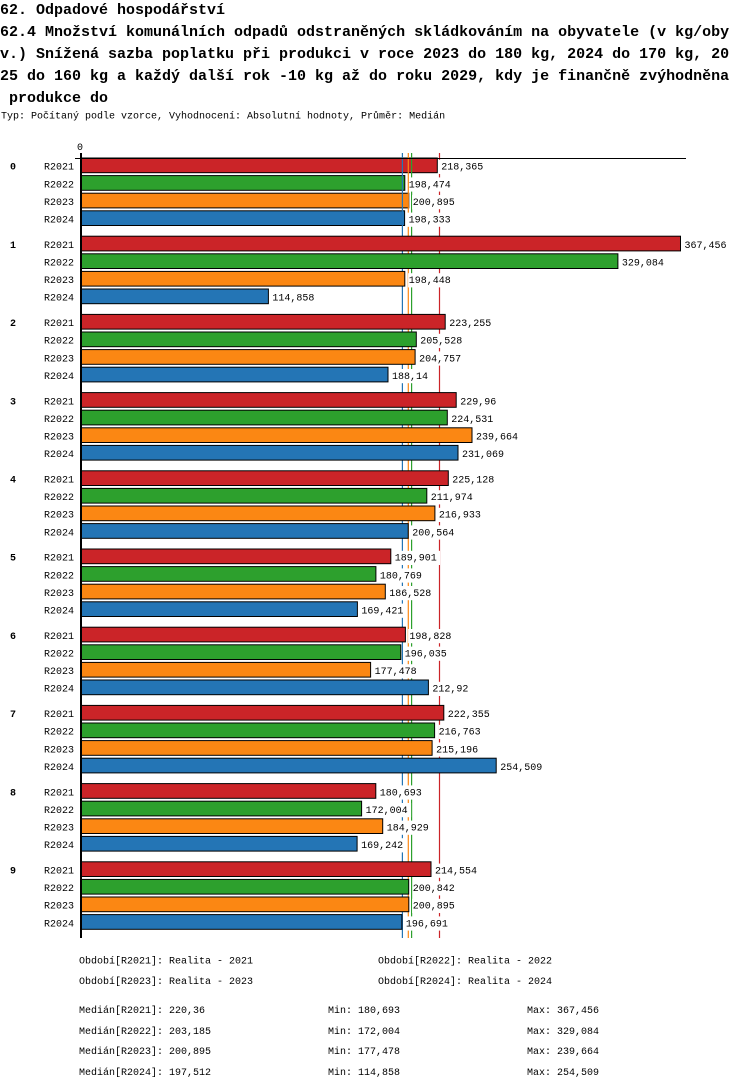 The image size is (750, 1088). Describe the element at coordinates (469, 715) in the screenshot. I see `svg-text: 222,355` at that location.